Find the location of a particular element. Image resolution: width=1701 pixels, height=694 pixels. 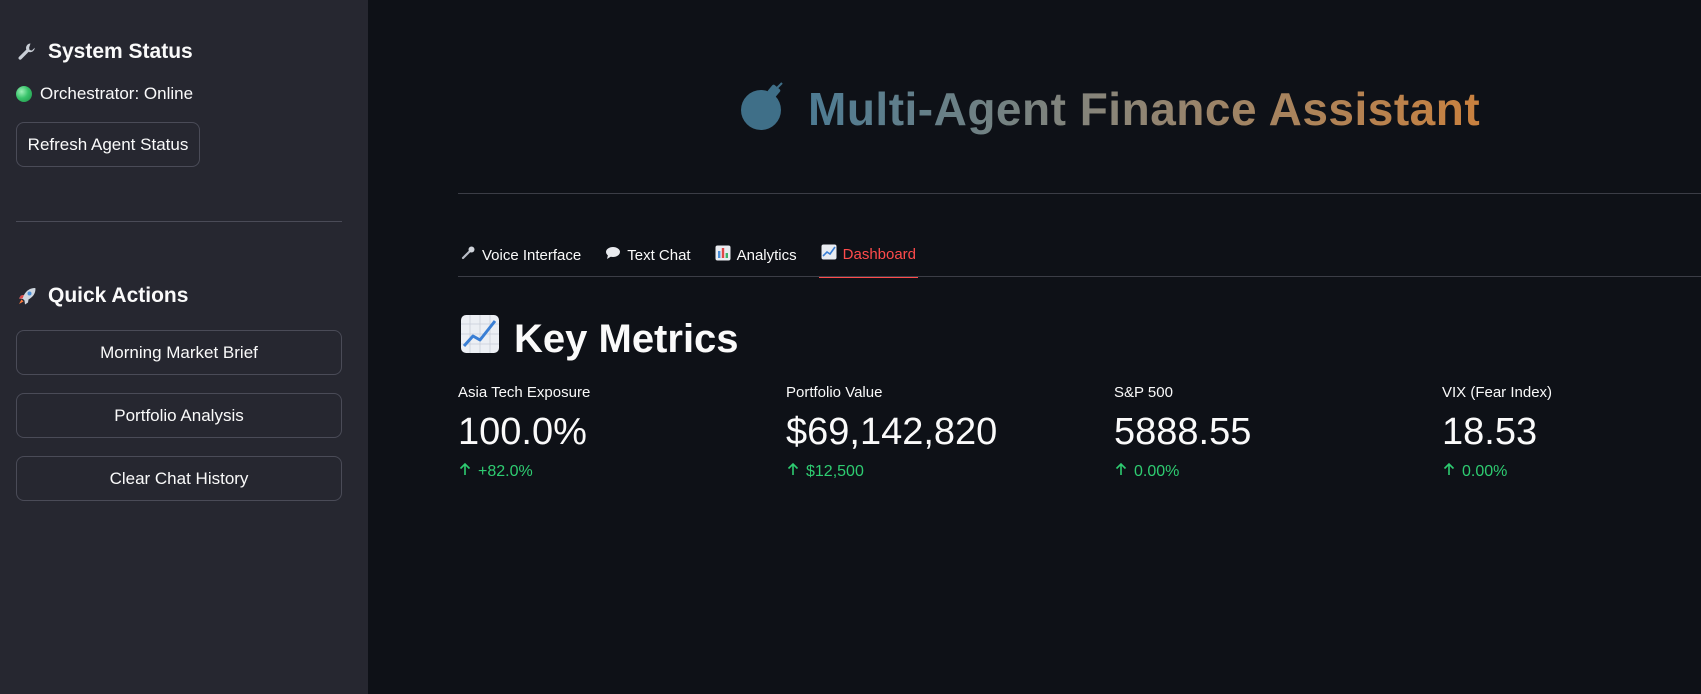

metric-delta-text: $12,500 is located at coordinates (835, 471).